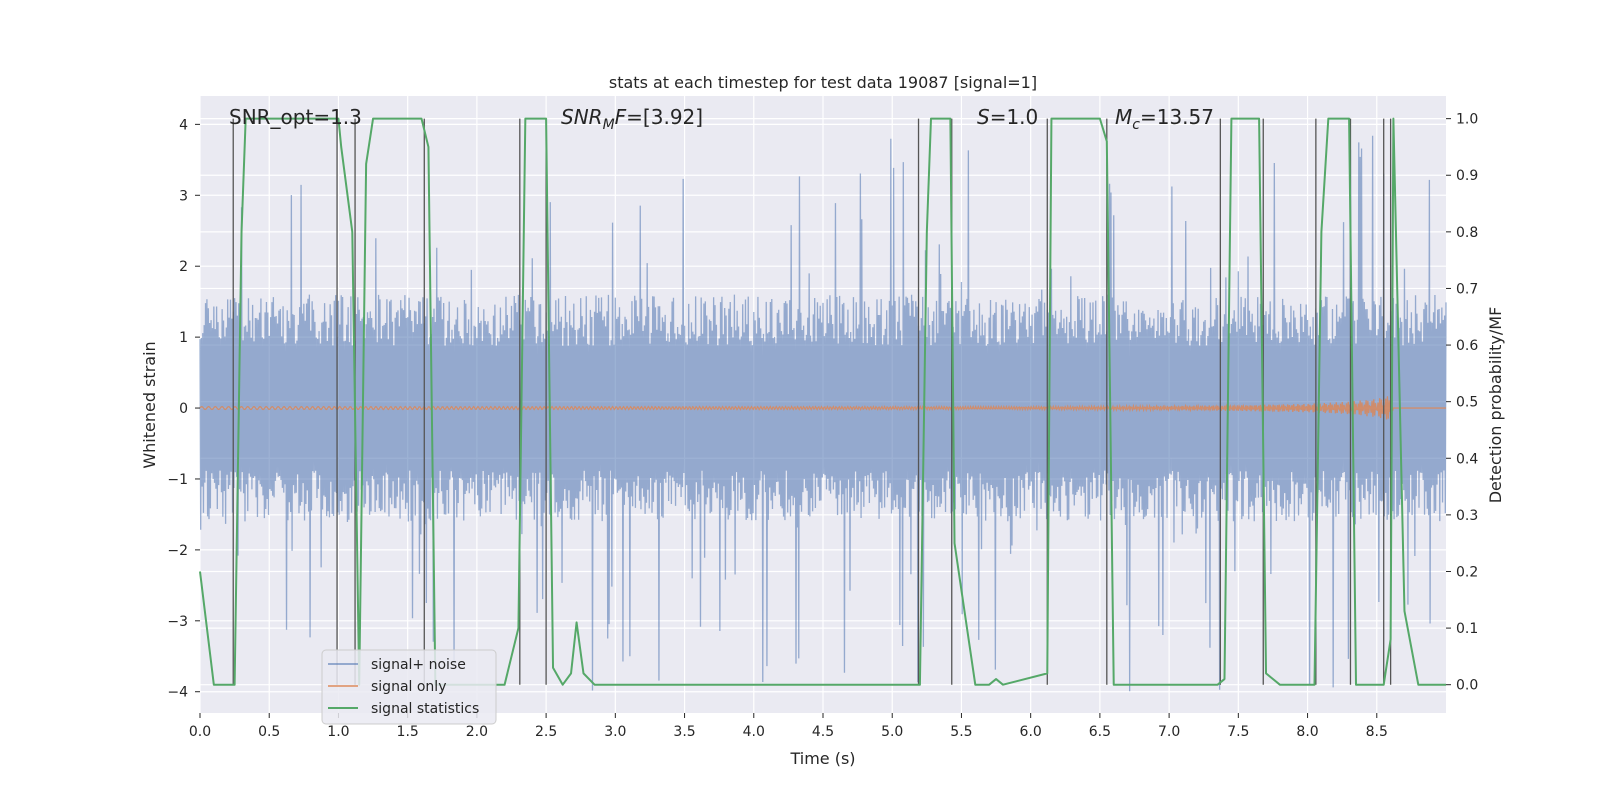  I want to click on legend-box, so click(409, 687).